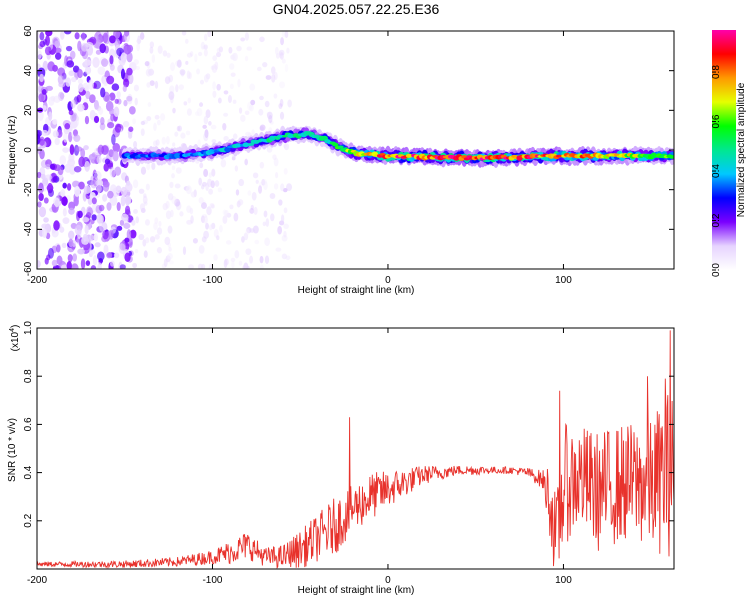  Describe the element at coordinates (356, 590) in the screenshot. I see `snr-x-axis-label: Height of straight line (km)` at that location.